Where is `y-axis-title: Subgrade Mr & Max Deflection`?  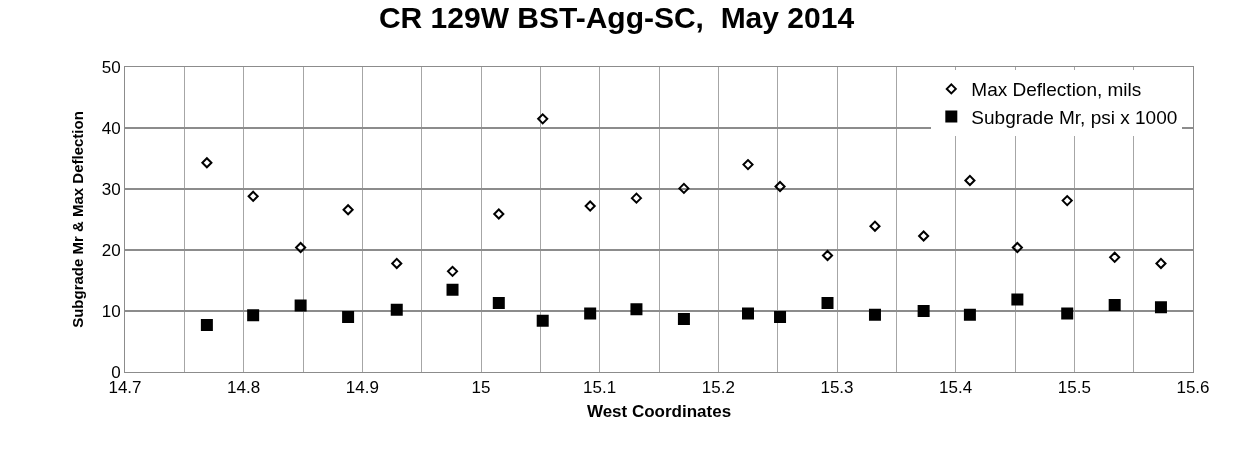
y-axis-title: Subgrade Mr & Max Deflection is located at coordinates (77, 219).